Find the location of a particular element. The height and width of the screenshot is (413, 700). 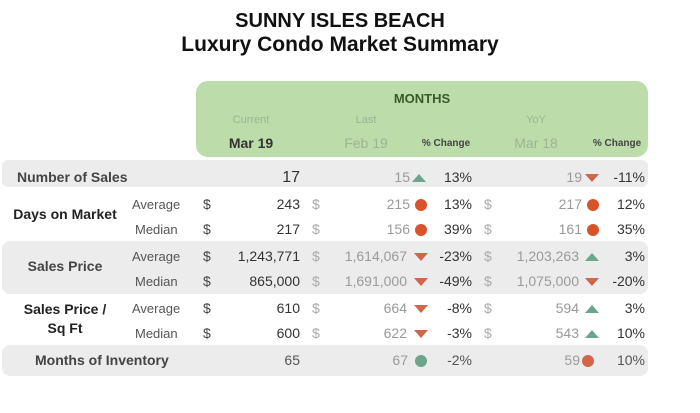

last-value: 664 is located at coordinates (395, 308).